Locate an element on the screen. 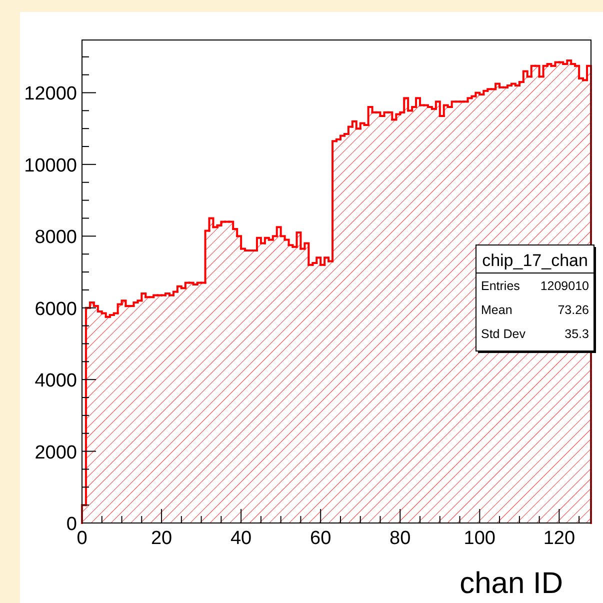  annotation: Mean is located at coordinates (496, 310).